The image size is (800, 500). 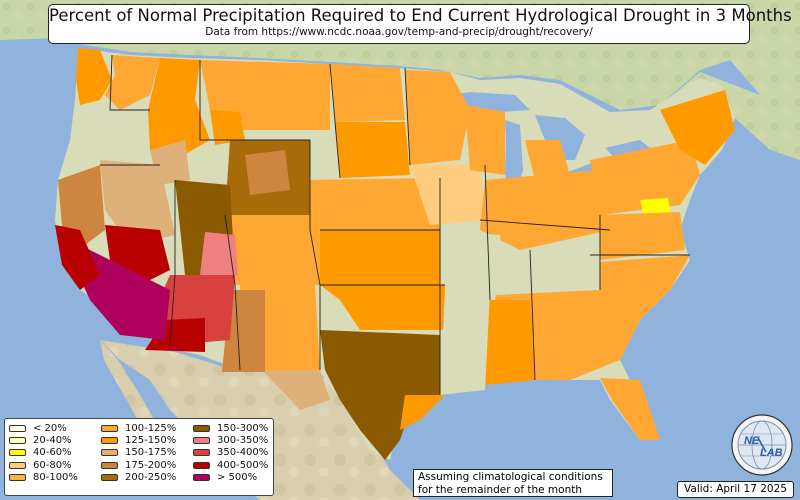 I want to click on legend-label: < 20%, so click(x=50, y=428).